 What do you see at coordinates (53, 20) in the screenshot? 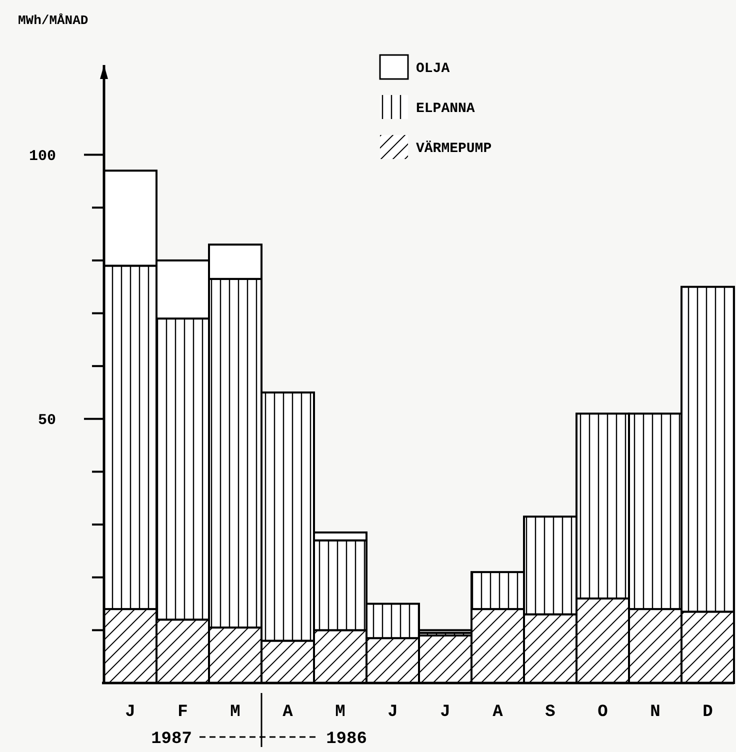
I see `y-axis-title: MWh/MÅNAD` at bounding box center [53, 20].